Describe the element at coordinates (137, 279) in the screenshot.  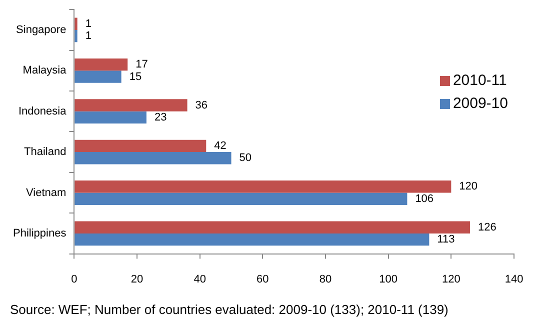
I see `x-tick-label: 20` at that location.